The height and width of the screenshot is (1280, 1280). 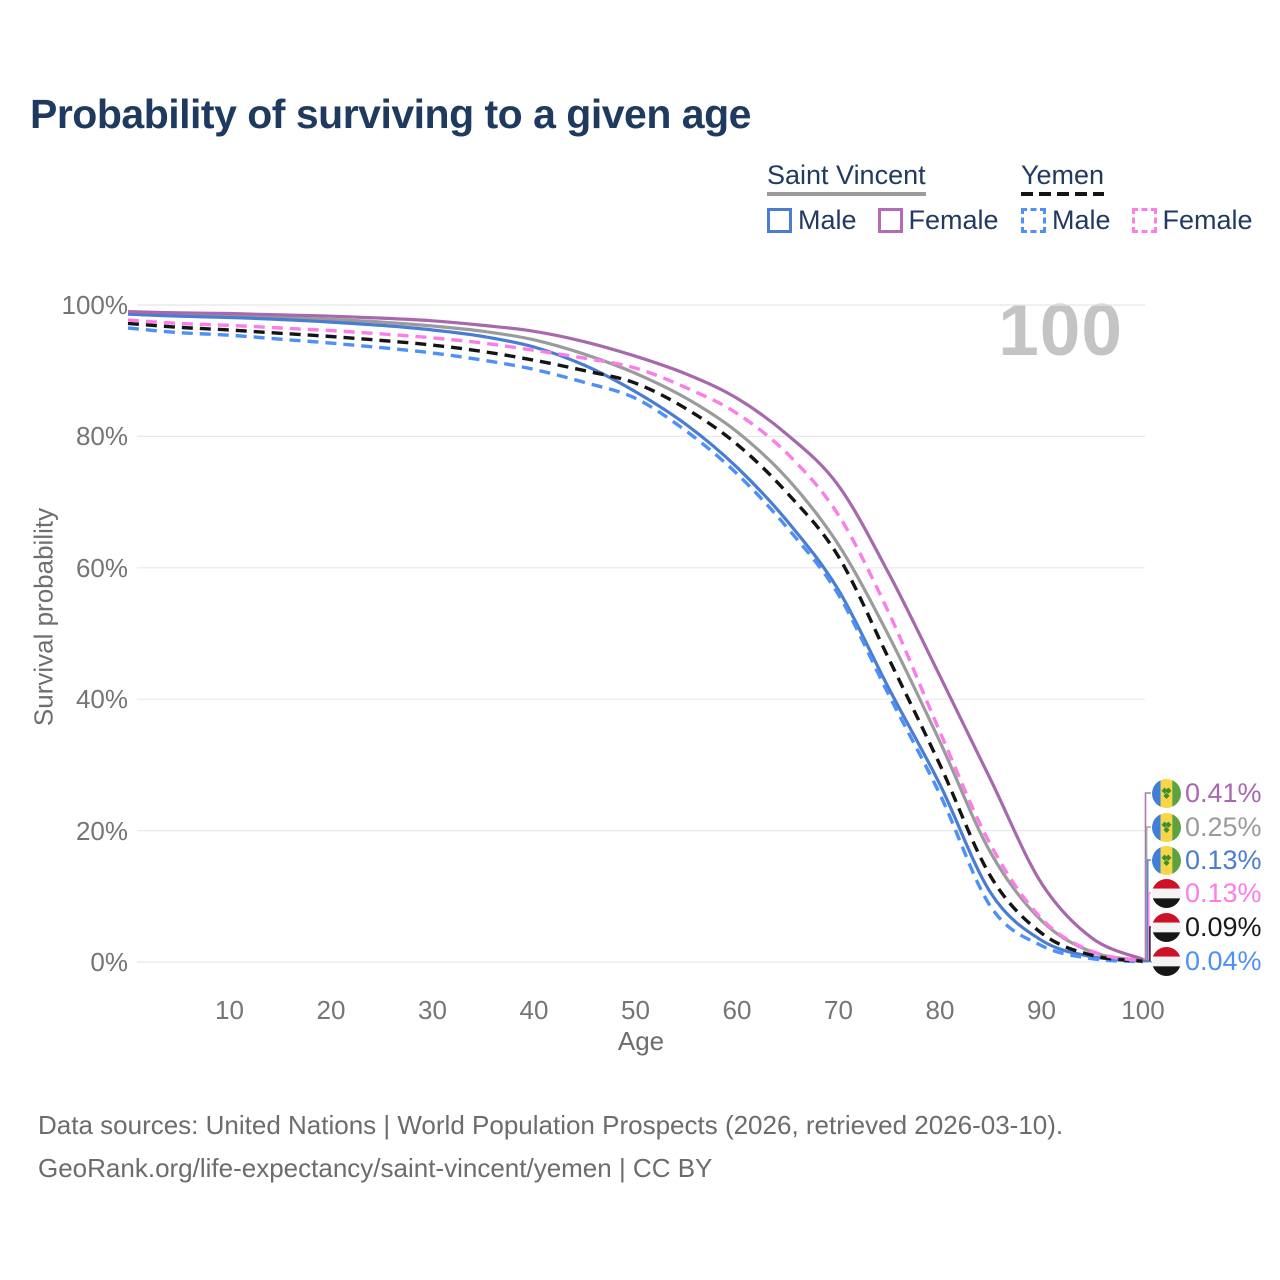 I want to click on legend-swatch-saint-vincent-female, so click(x=890, y=220).